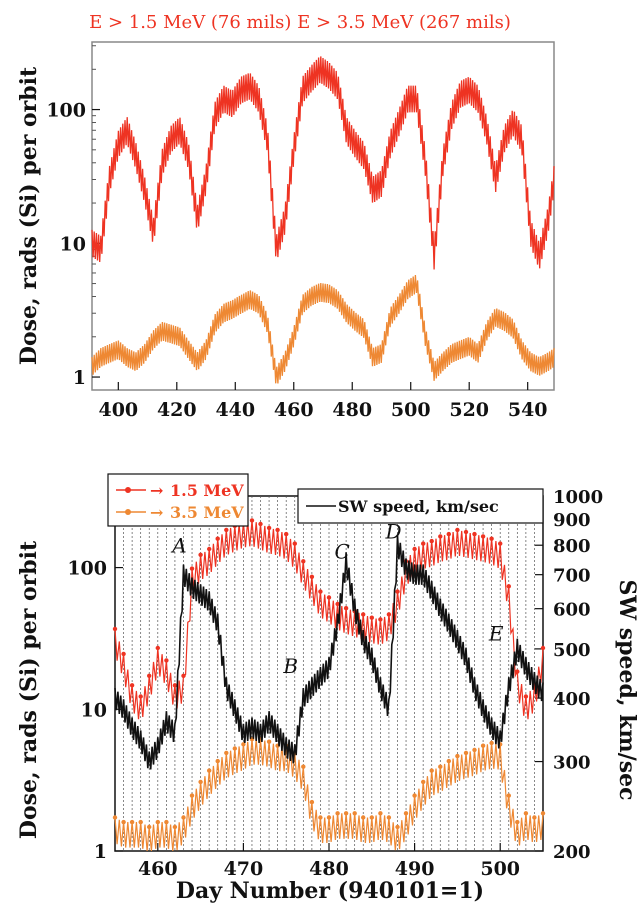 The height and width of the screenshot is (906, 644). Describe the element at coordinates (572, 520) in the screenshot. I see `bottom-y2-tick-label: 900` at that location.